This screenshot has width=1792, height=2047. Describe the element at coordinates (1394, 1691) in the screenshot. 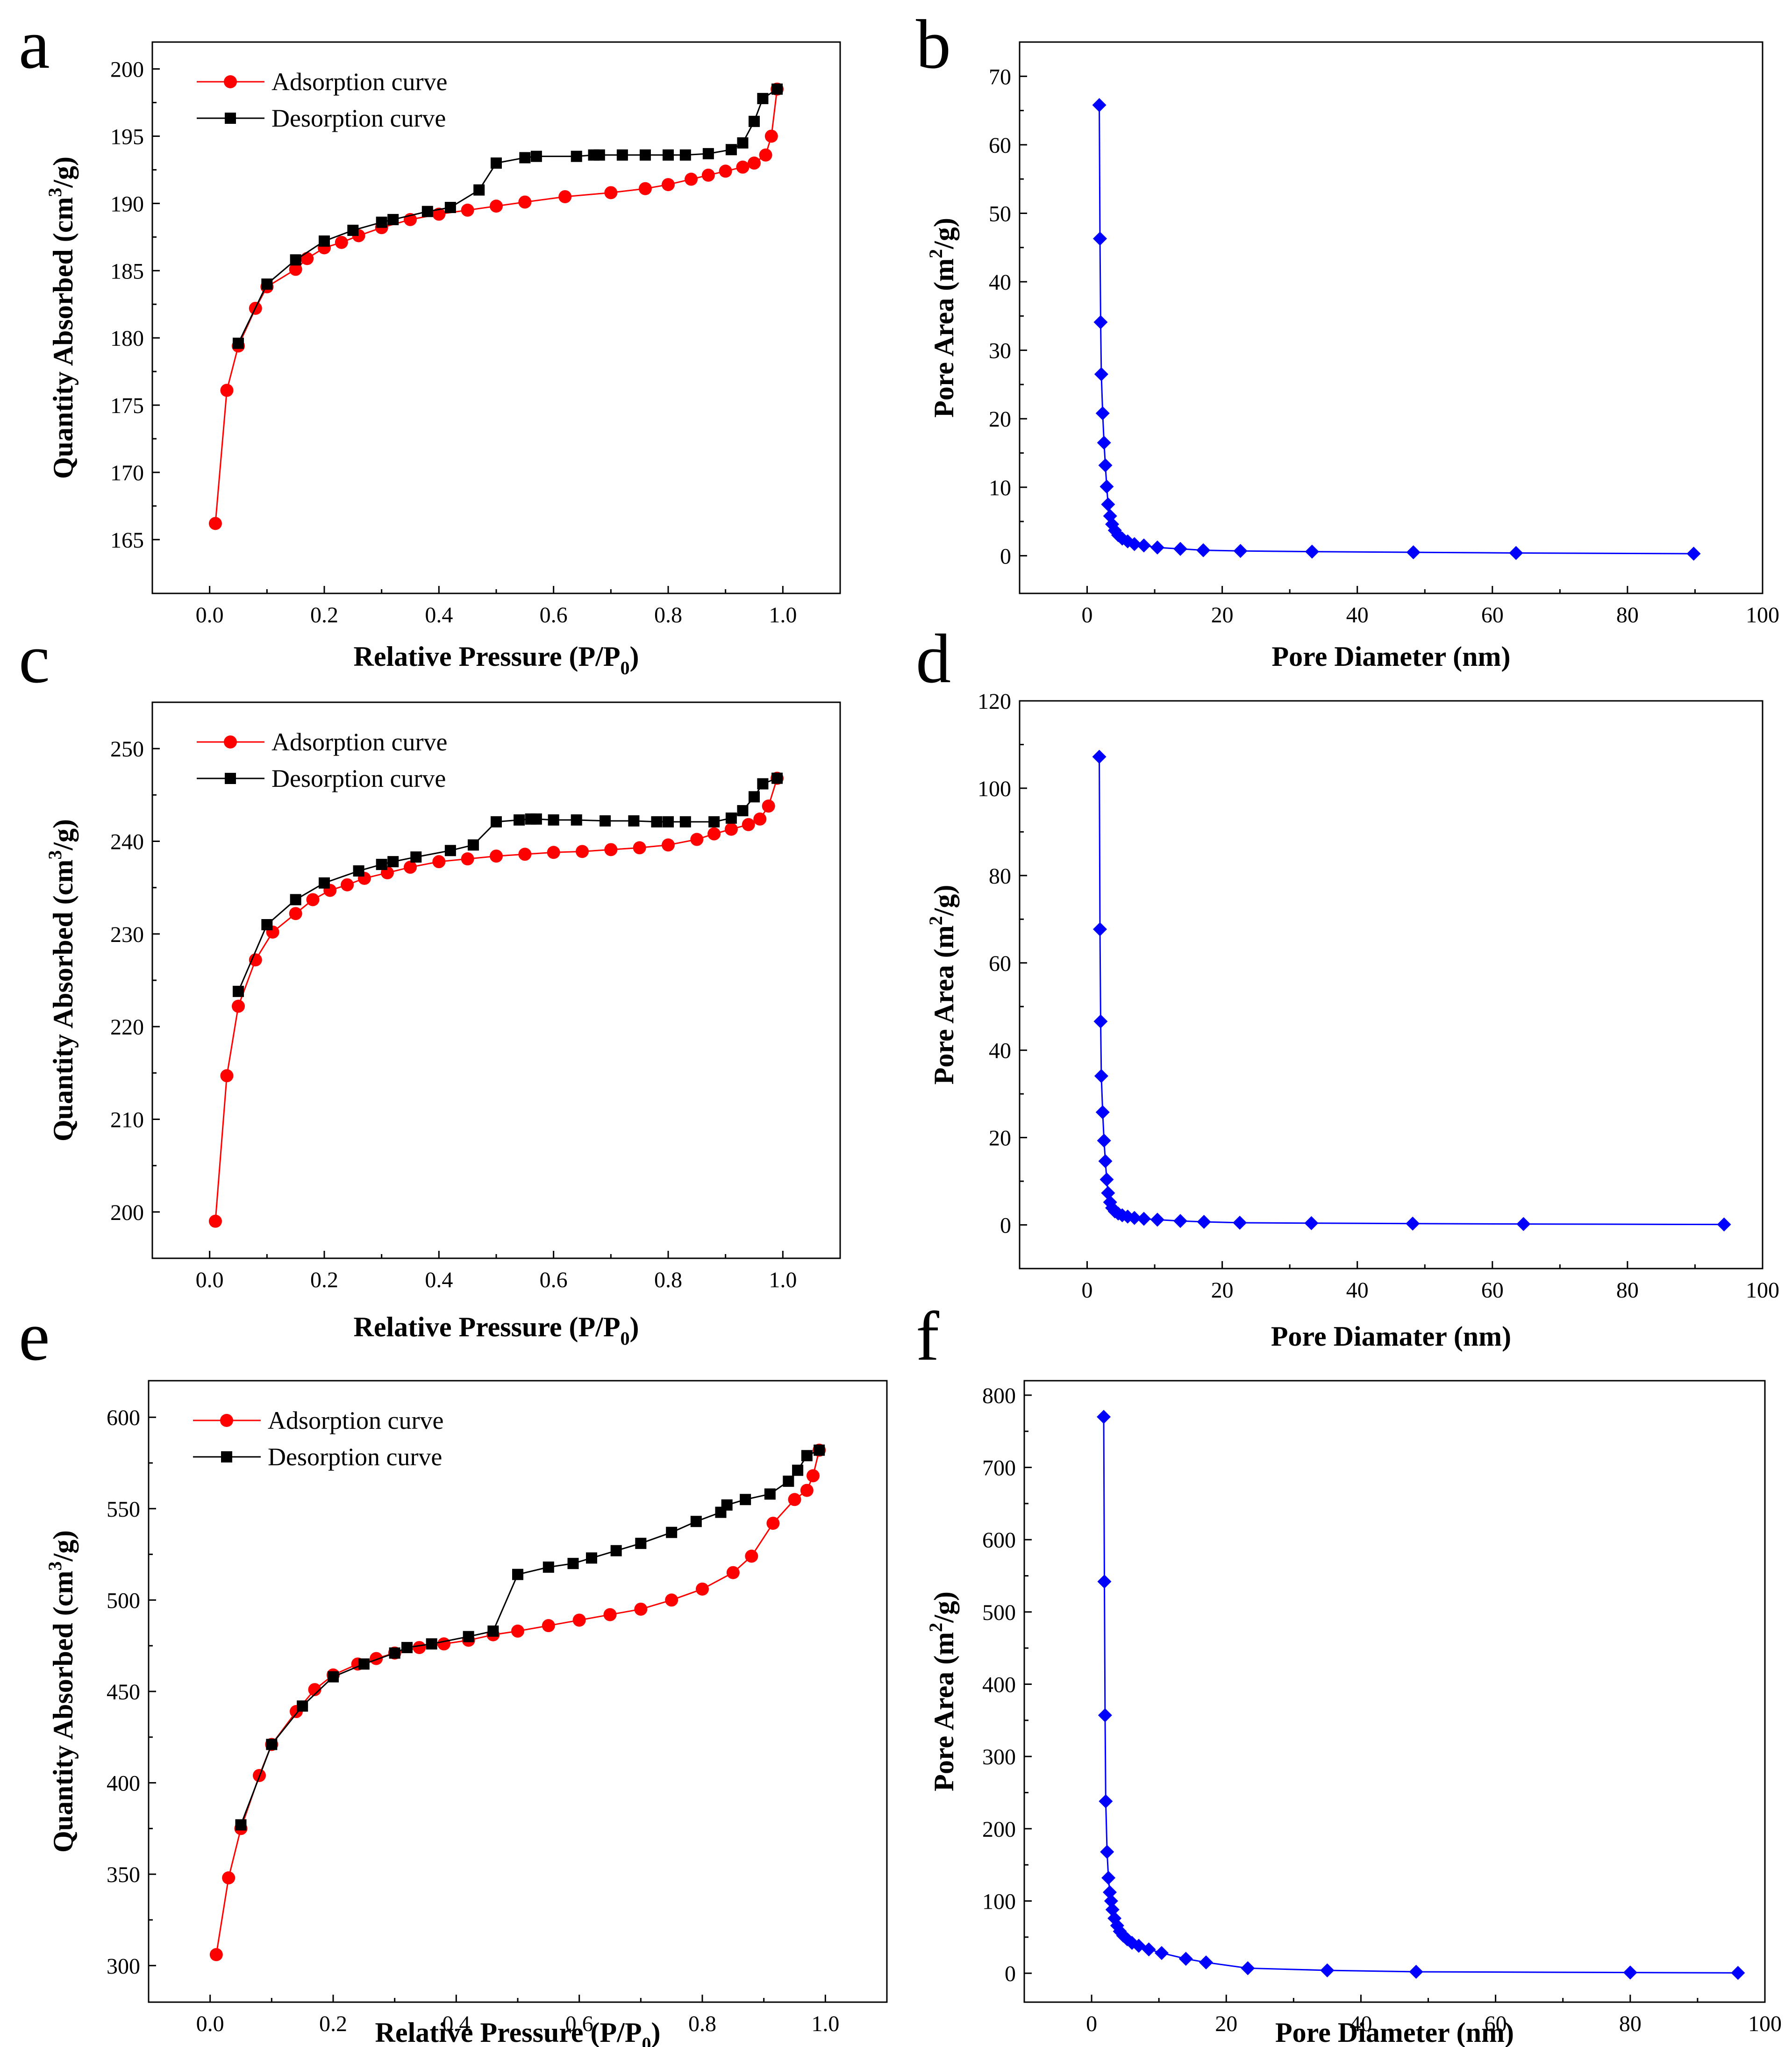

I see `plot-frame` at that location.